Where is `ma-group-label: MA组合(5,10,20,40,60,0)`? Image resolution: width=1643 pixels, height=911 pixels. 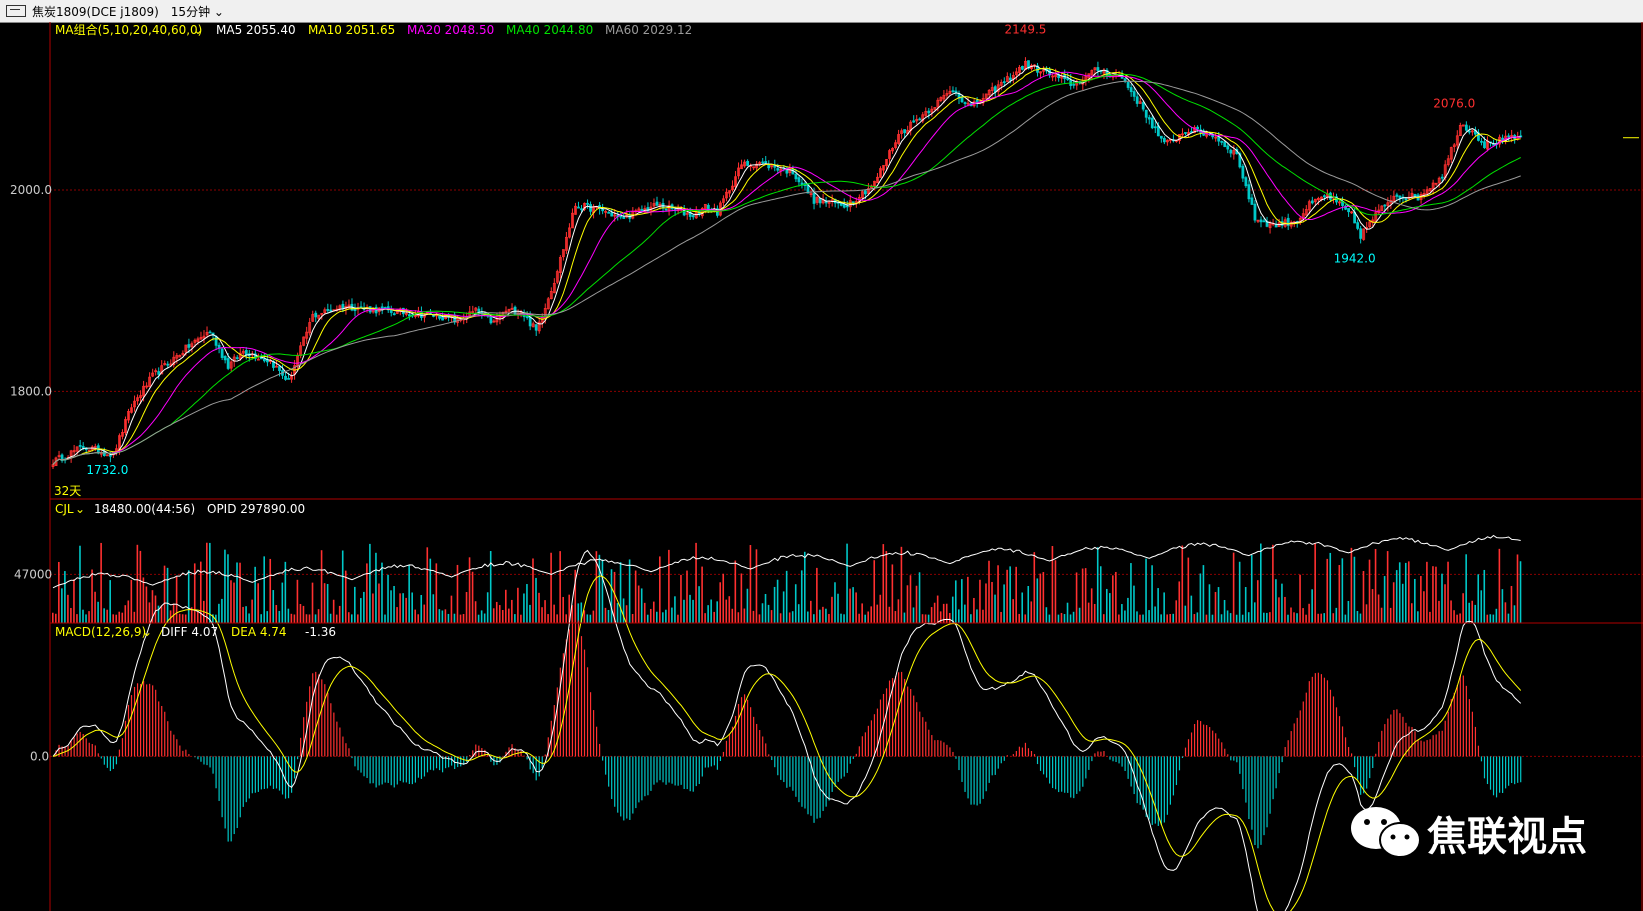
ma-group-label: MA组合(5,10,20,40,60,0) is located at coordinates (128, 29).